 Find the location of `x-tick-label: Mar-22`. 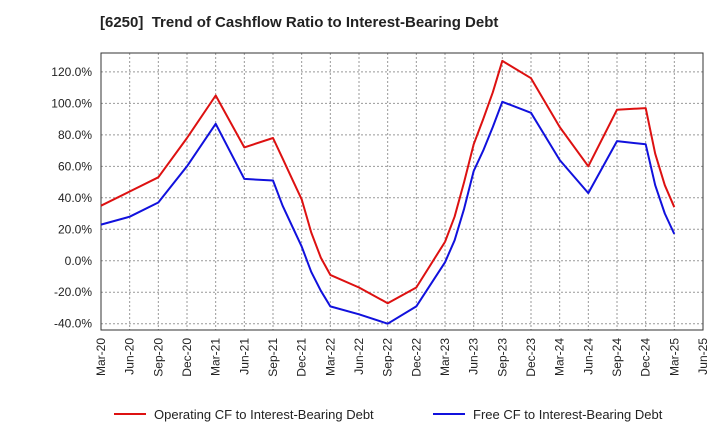

x-tick-label: Mar-22 is located at coordinates (330, 357).